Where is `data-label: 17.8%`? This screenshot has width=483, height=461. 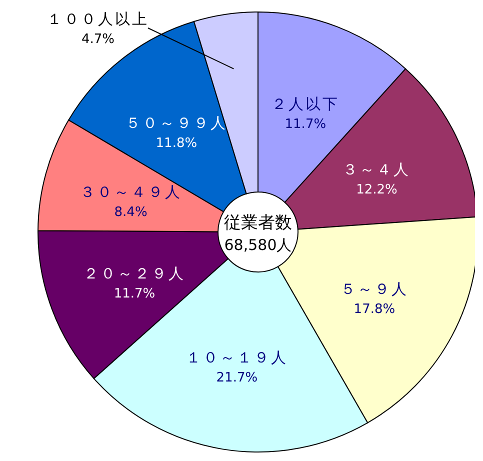
data-label: 17.8% is located at coordinates (375, 310).